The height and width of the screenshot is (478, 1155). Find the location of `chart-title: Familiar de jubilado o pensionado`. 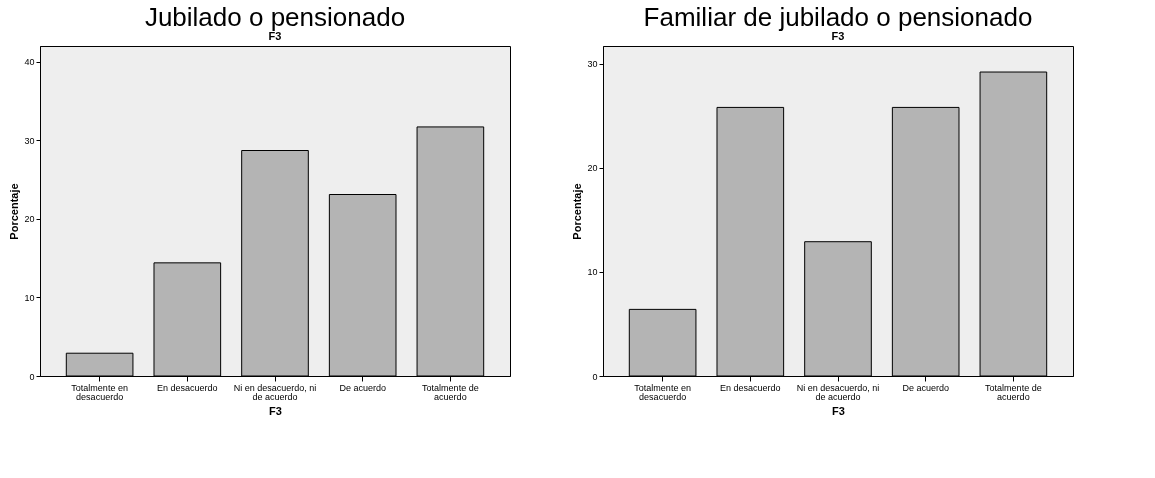

chart-title: Familiar de jubilado o pensionado is located at coordinates (838, 17).